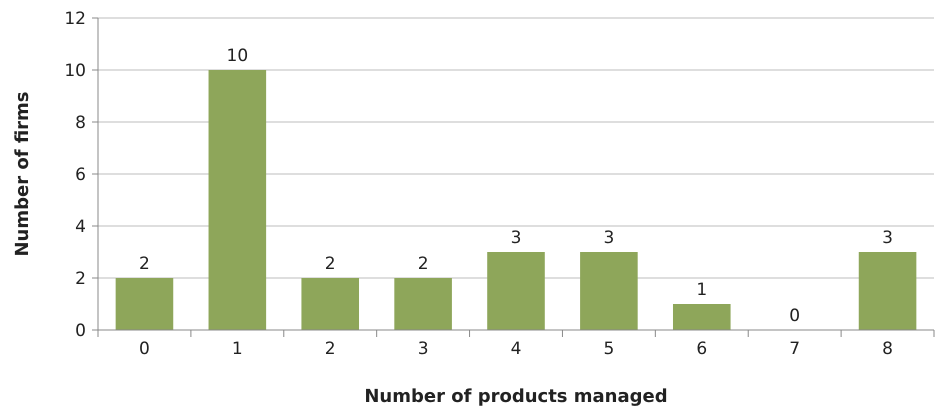  What do you see at coordinates (237, 349) in the screenshot?
I see `x-tick-label: 1` at bounding box center [237, 349].